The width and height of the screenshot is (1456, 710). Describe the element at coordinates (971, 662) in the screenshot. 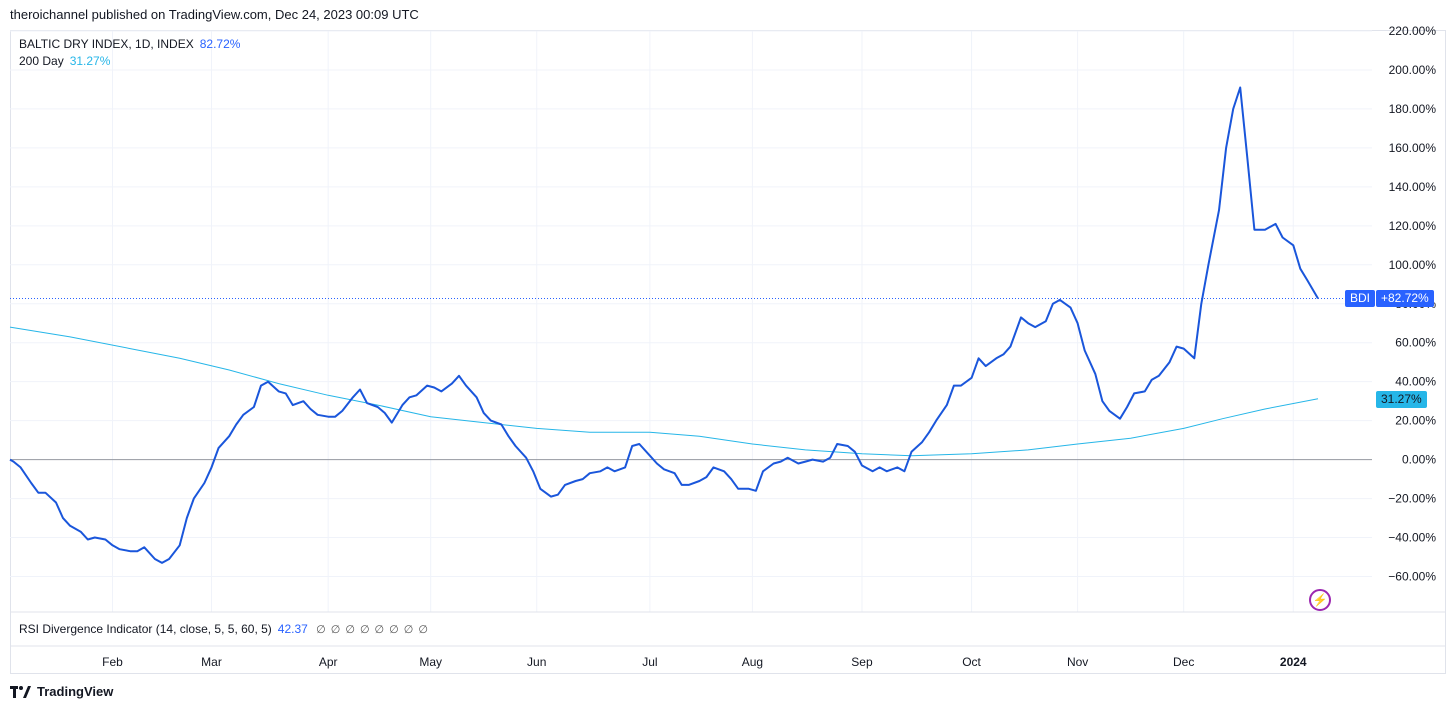

I see `x-tick-label: Oct` at that location.